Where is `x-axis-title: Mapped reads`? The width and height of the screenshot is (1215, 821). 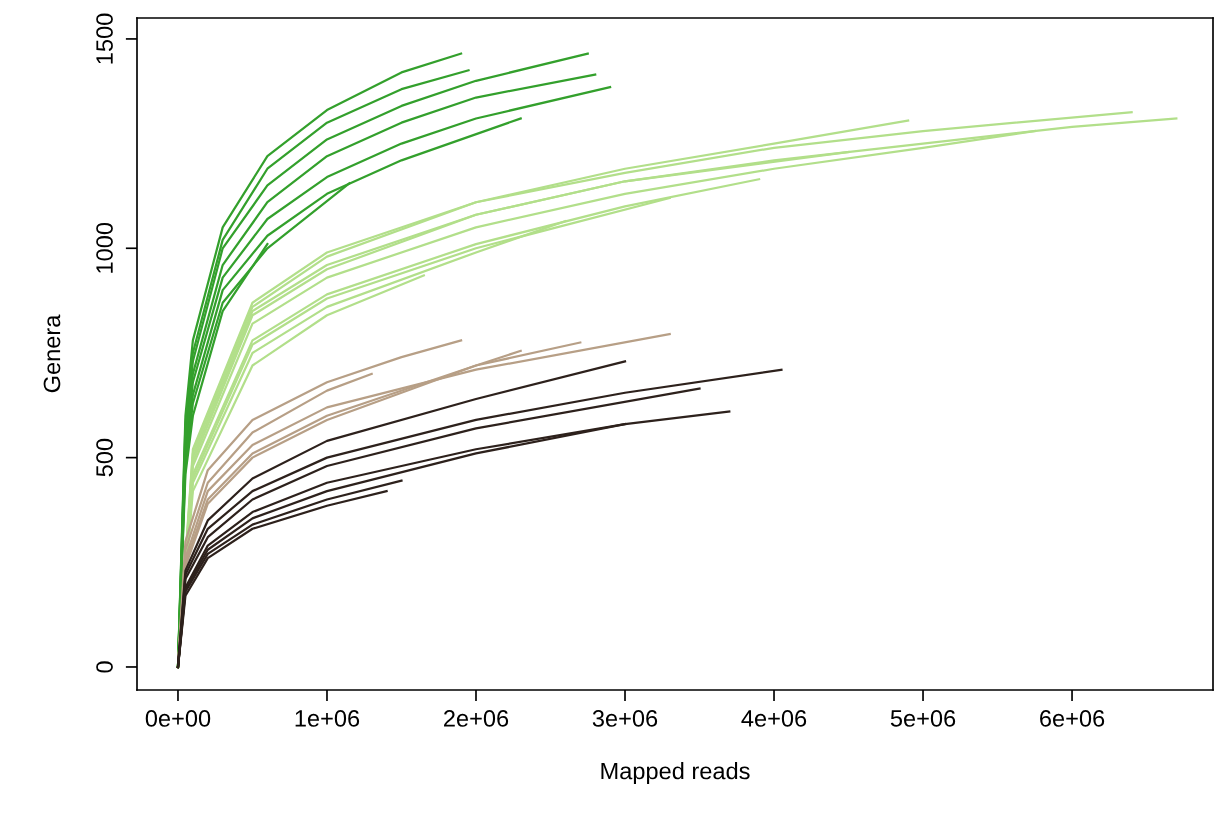
x-axis-title: Mapped reads is located at coordinates (675, 773).